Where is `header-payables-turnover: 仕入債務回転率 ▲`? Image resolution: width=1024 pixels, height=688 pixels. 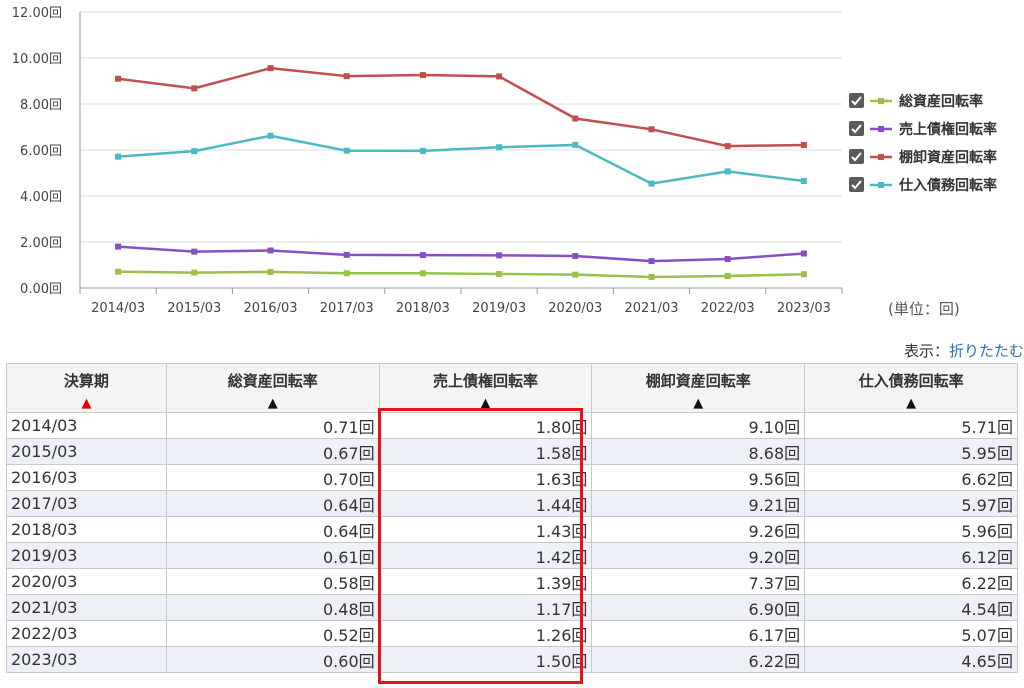 header-payables-turnover: 仕入債務回転率 ▲ is located at coordinates (911, 388).